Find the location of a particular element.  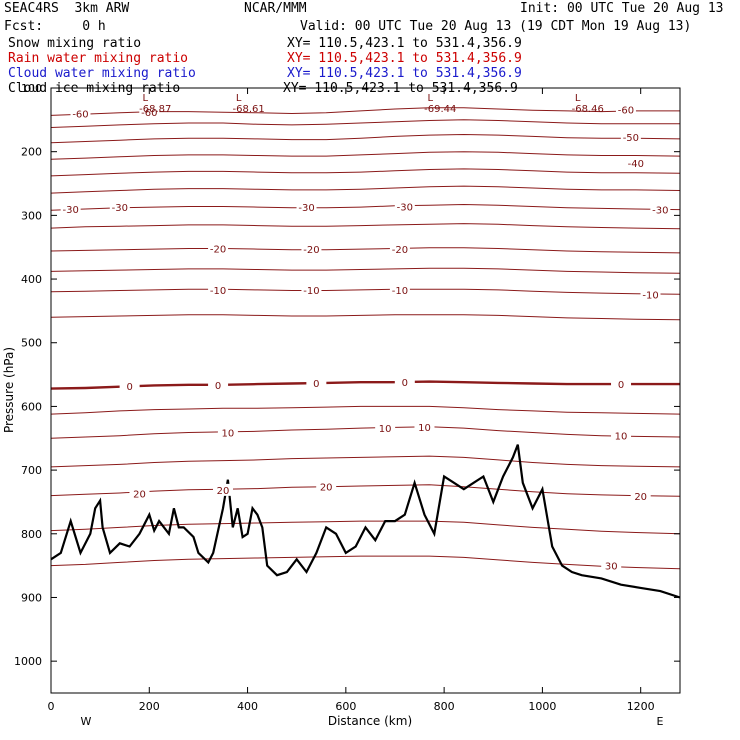

x-tick-label-5: 1000 is located at coordinates (542, 706).